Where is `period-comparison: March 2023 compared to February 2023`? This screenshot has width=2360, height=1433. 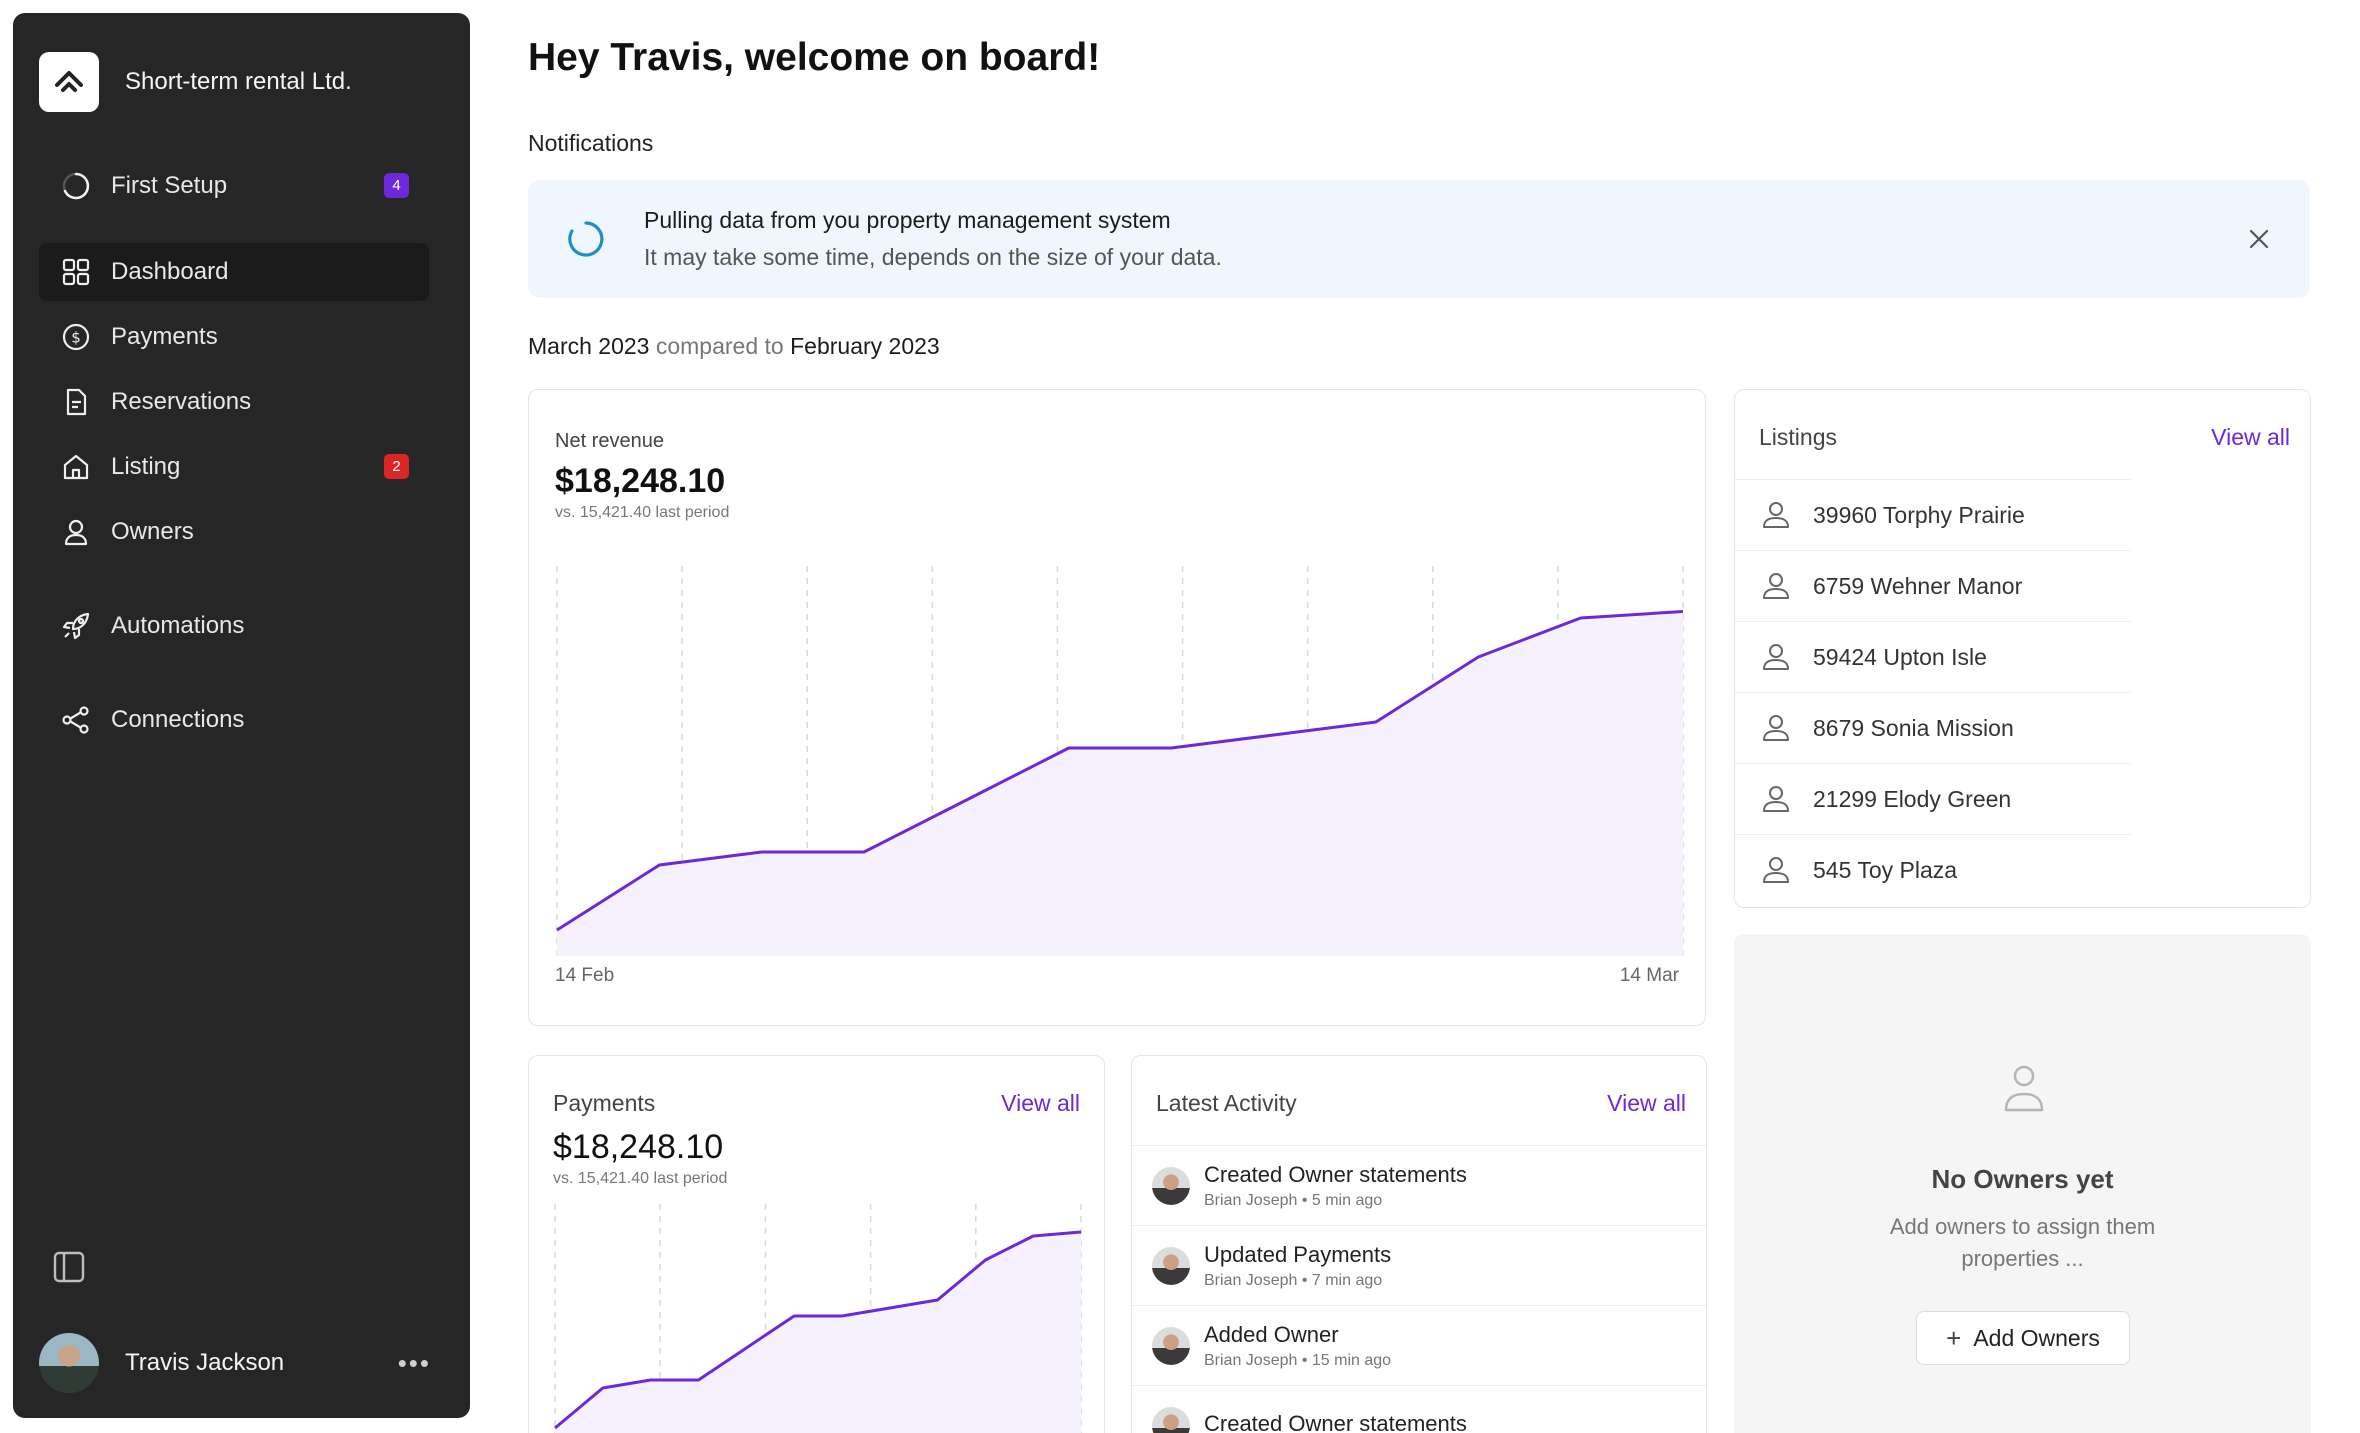 period-comparison: March 2023 compared to February 2023 is located at coordinates (734, 346).